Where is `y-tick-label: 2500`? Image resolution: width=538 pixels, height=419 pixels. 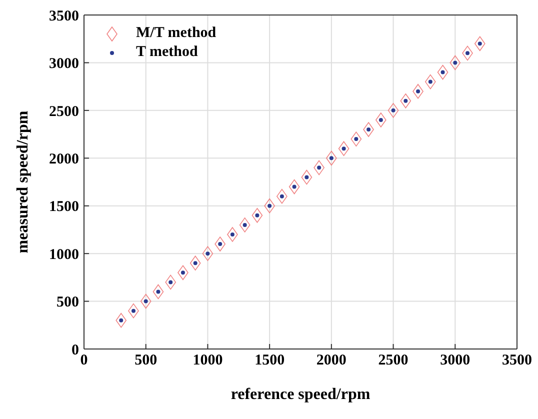
y-tick-label: 2500 is located at coordinates (64, 112).